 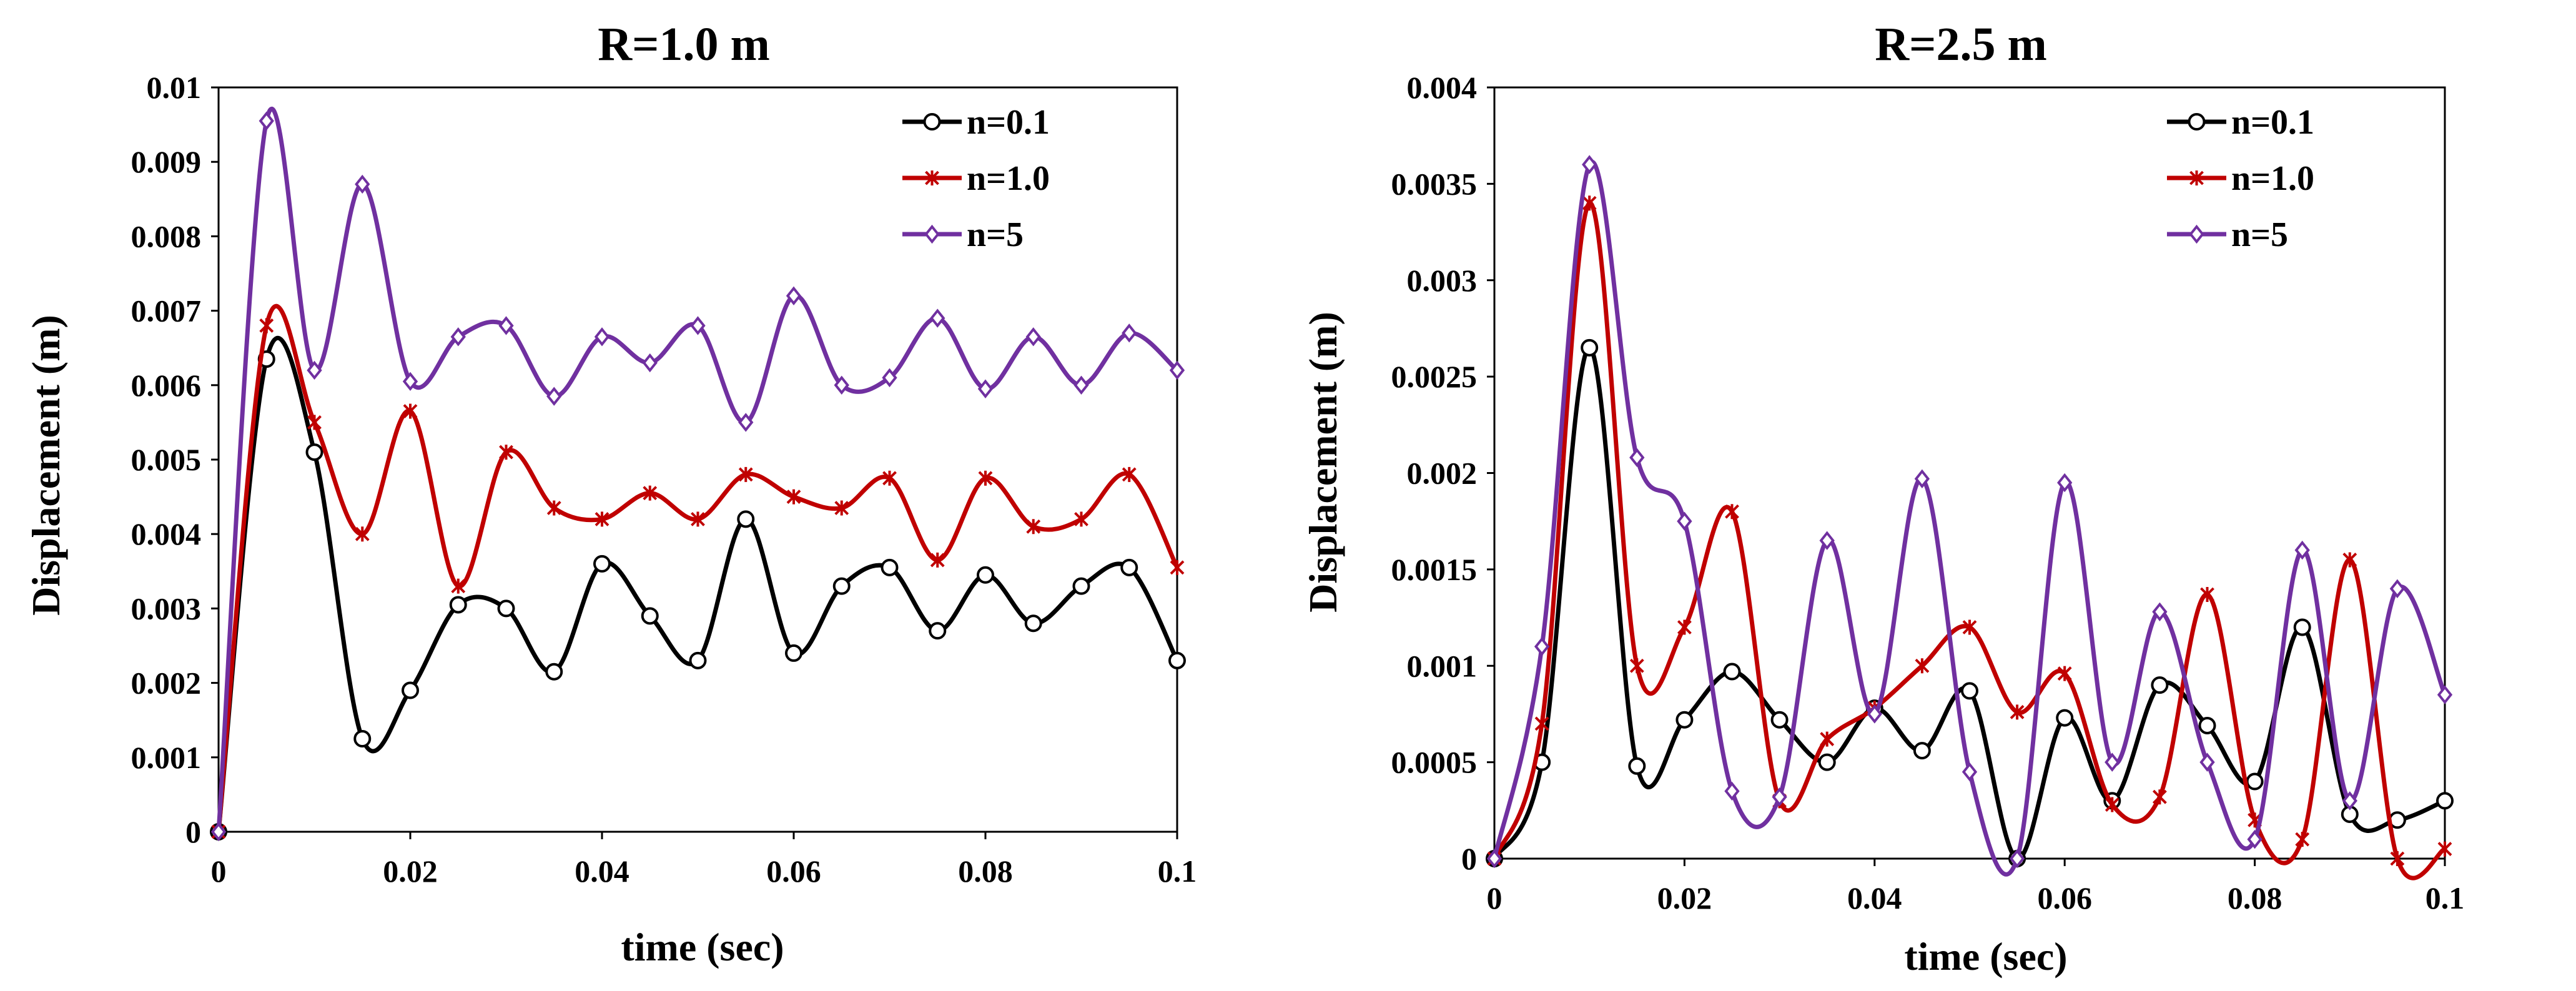 I want to click on x-tick-label: 0, so click(x=219, y=872).